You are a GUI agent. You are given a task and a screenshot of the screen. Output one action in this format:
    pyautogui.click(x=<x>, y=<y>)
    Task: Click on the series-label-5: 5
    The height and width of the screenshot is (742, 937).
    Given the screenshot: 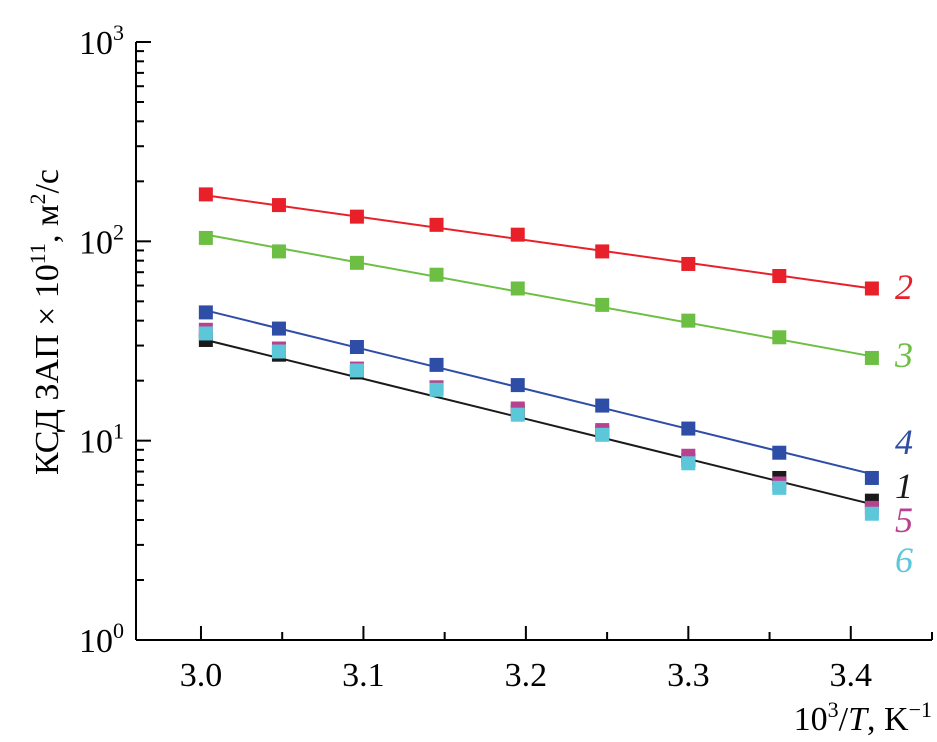 What is the action you would take?
    pyautogui.click(x=904, y=520)
    